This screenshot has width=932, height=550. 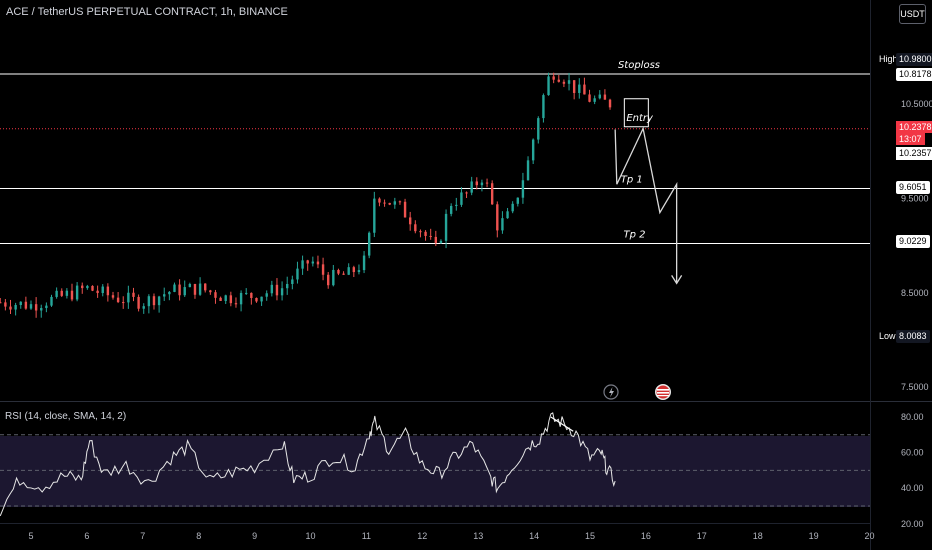 What do you see at coordinates (646, 205) in the screenshot?
I see `projected-path` at bounding box center [646, 205].